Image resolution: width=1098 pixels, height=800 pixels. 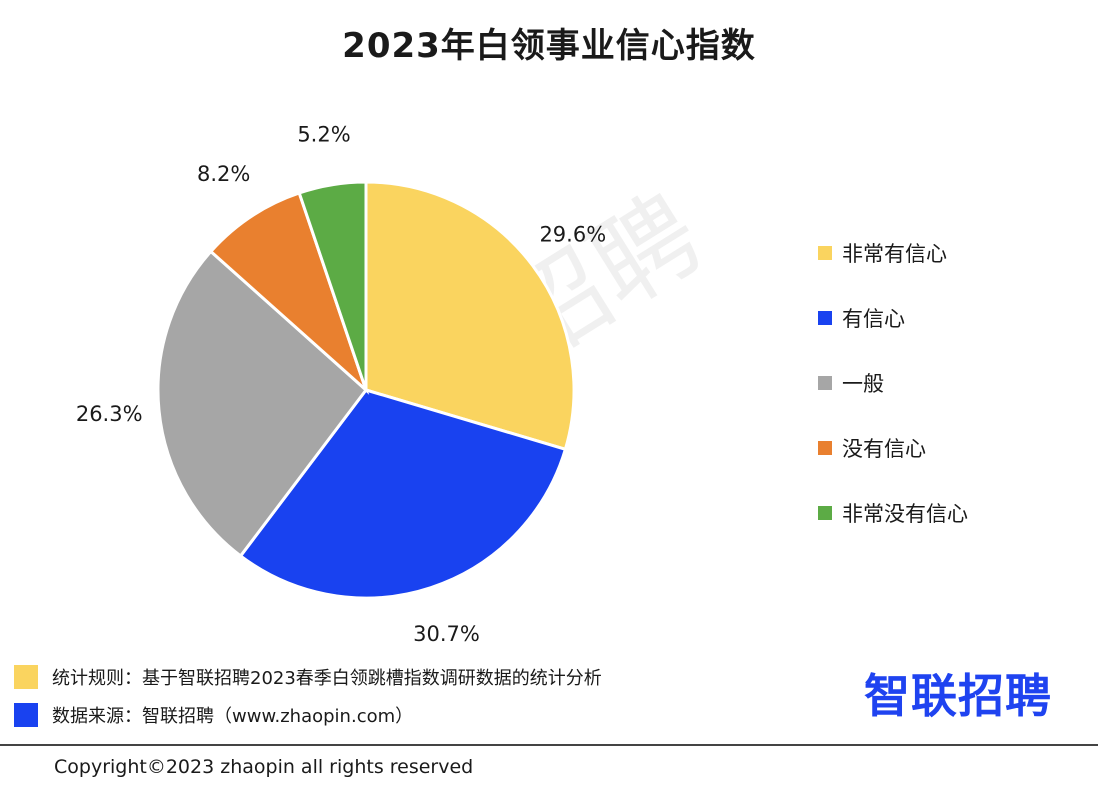 What do you see at coordinates (446, 634) in the screenshot?
I see `data-label-2: 30.7%` at bounding box center [446, 634].